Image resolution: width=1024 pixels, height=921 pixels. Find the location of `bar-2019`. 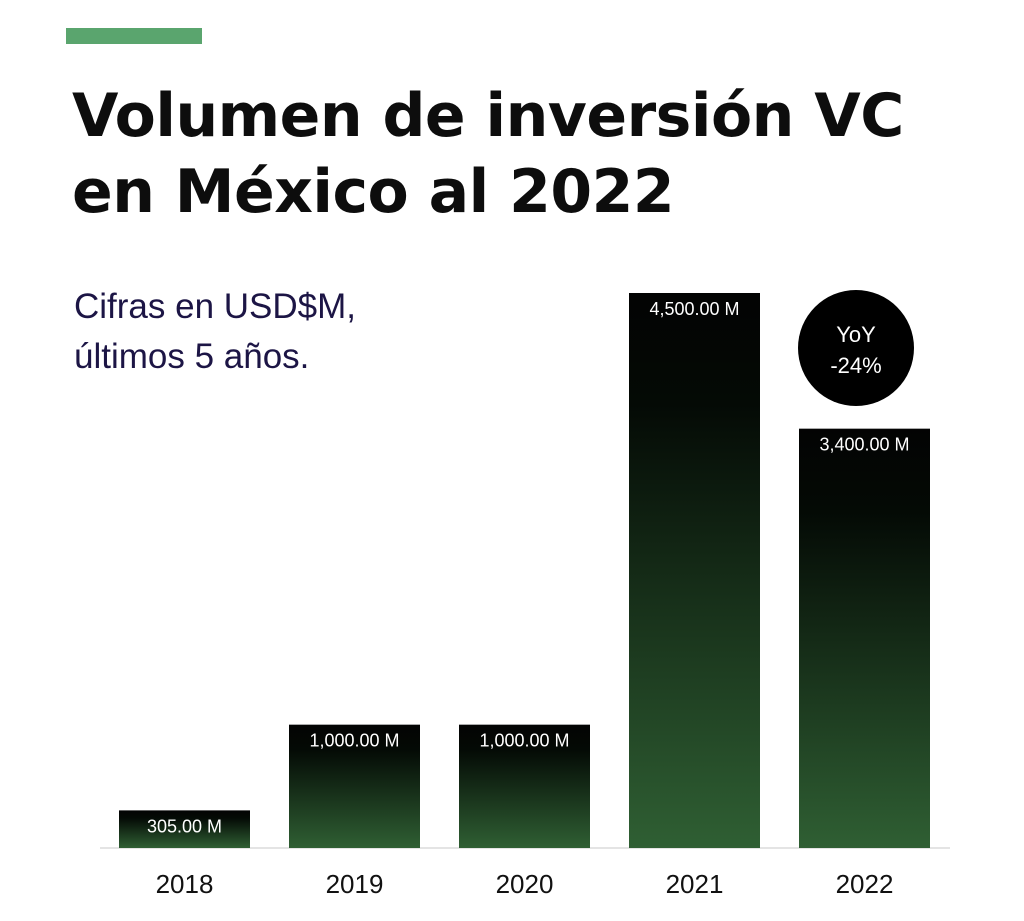

bar-2019 is located at coordinates (354, 786).